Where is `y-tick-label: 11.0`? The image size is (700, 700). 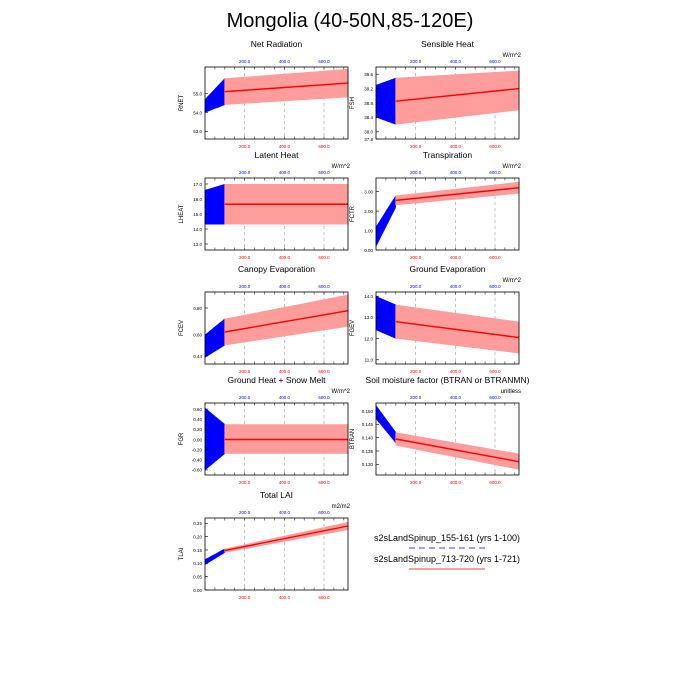 y-tick-label: 11.0 is located at coordinates (369, 360).